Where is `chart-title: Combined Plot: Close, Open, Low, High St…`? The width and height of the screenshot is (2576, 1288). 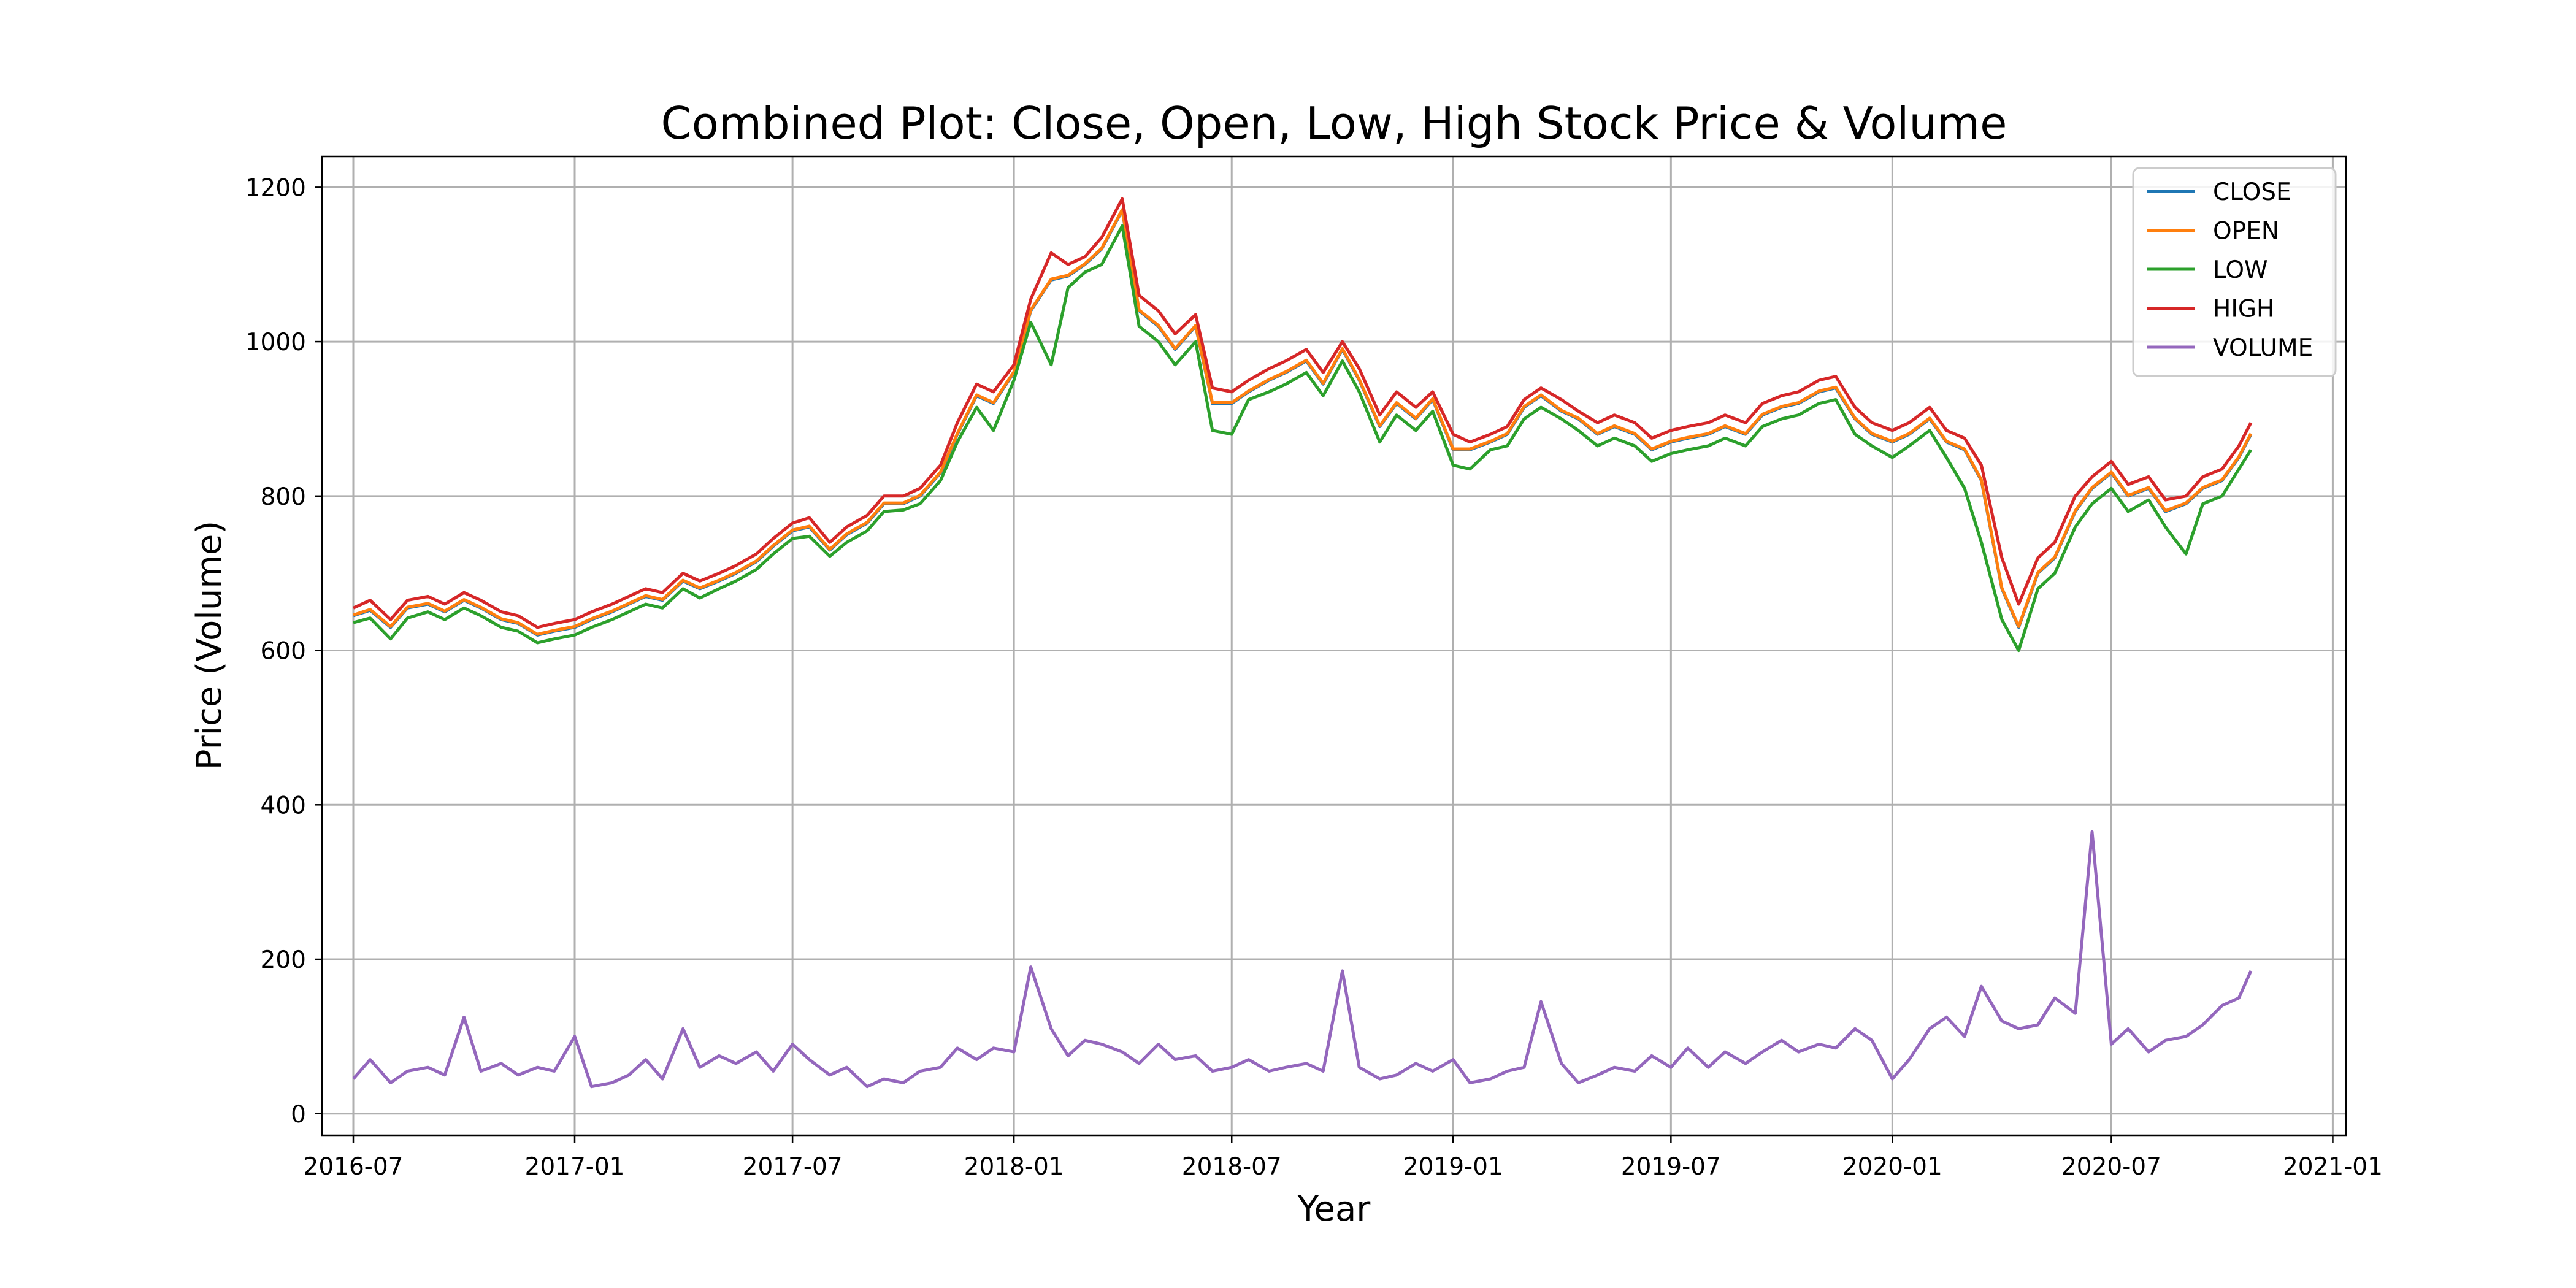
chart-title: Combined Plot: Close, Open, Low, High St… is located at coordinates (1334, 123).